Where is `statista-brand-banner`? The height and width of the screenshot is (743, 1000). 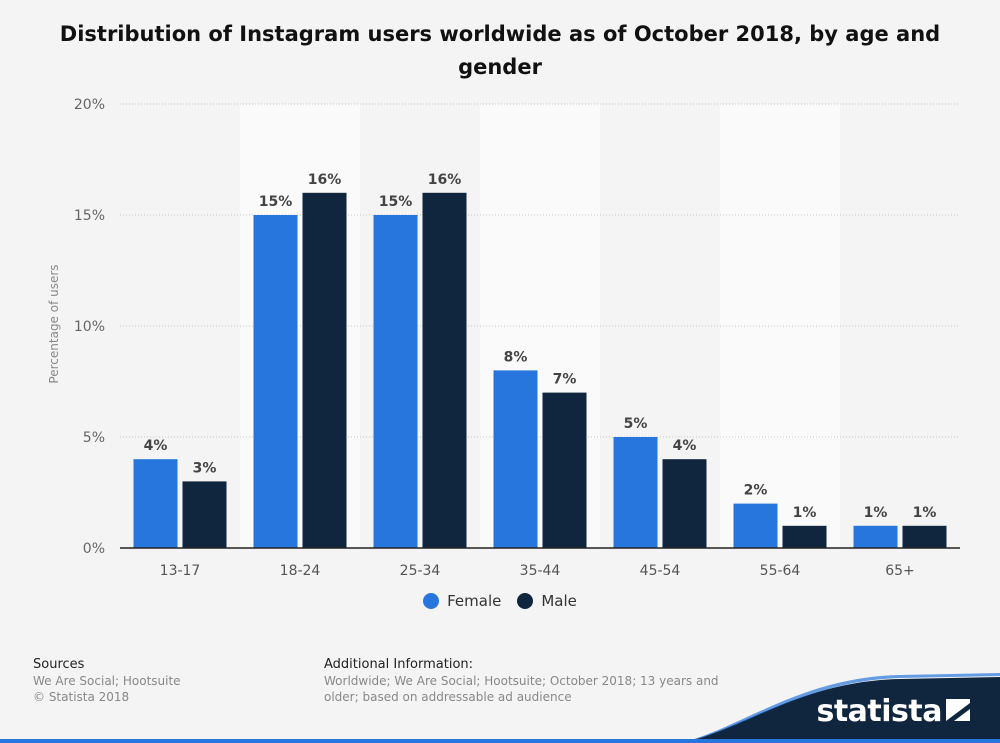
statista-brand-banner is located at coordinates (840, 708).